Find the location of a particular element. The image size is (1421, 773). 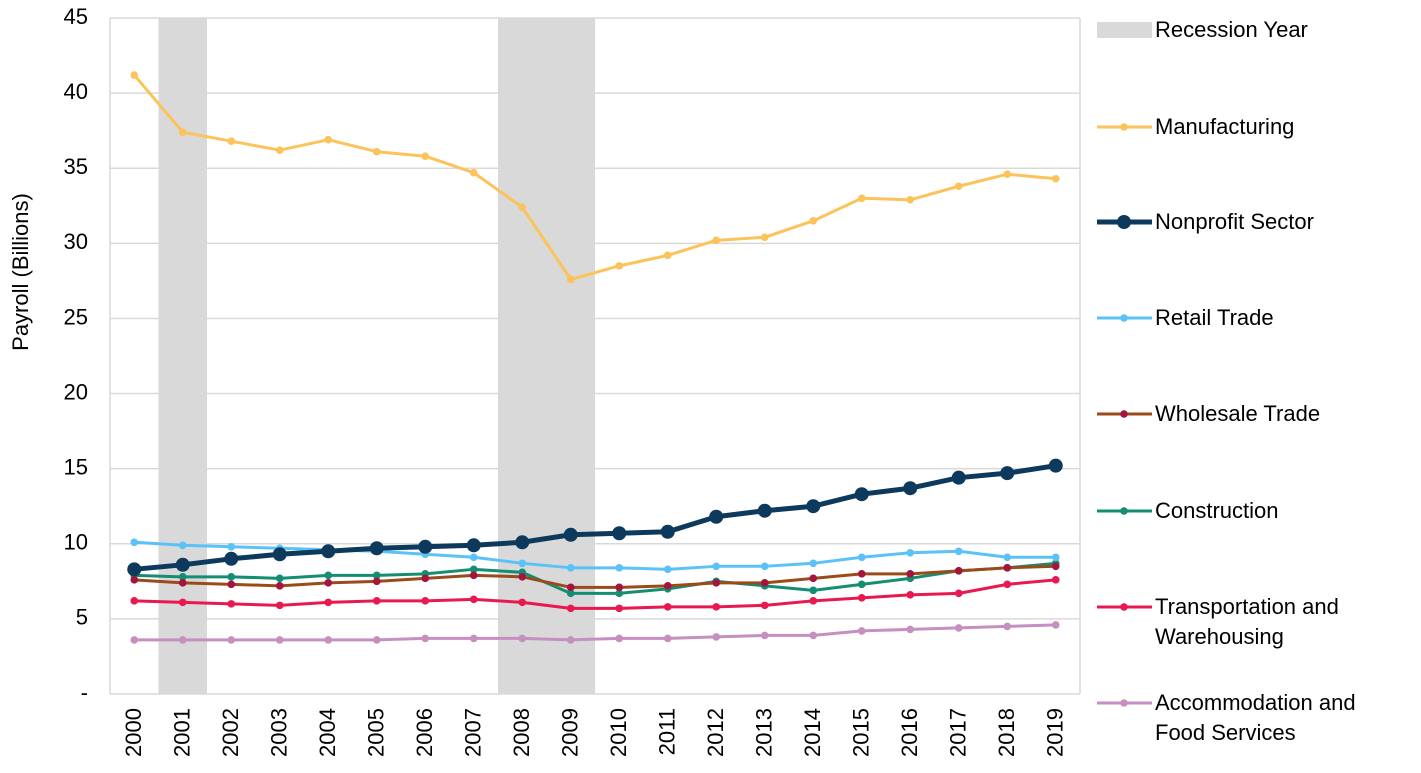

y-tick-label: 45 is located at coordinates (76, 16).